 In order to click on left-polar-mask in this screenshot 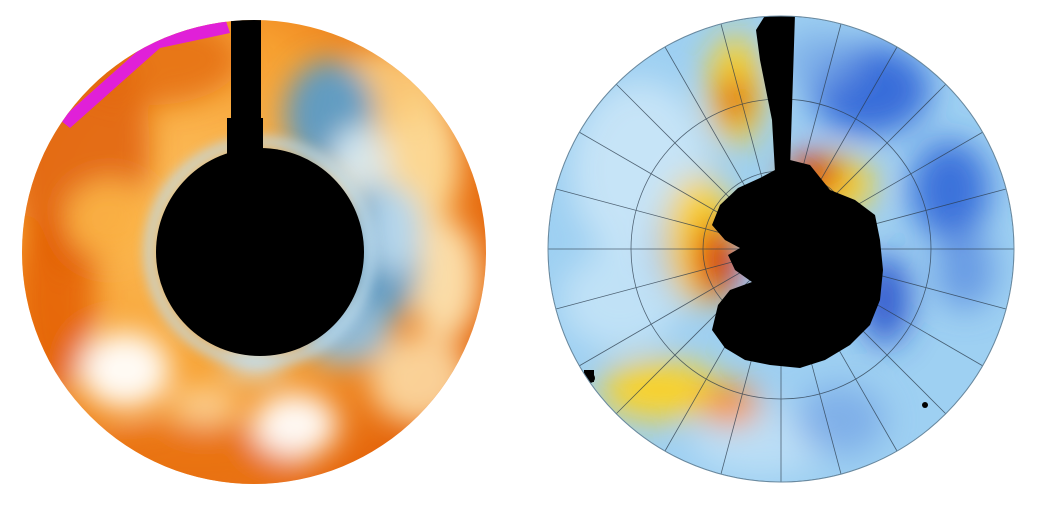, I will do `click(260, 252)`.